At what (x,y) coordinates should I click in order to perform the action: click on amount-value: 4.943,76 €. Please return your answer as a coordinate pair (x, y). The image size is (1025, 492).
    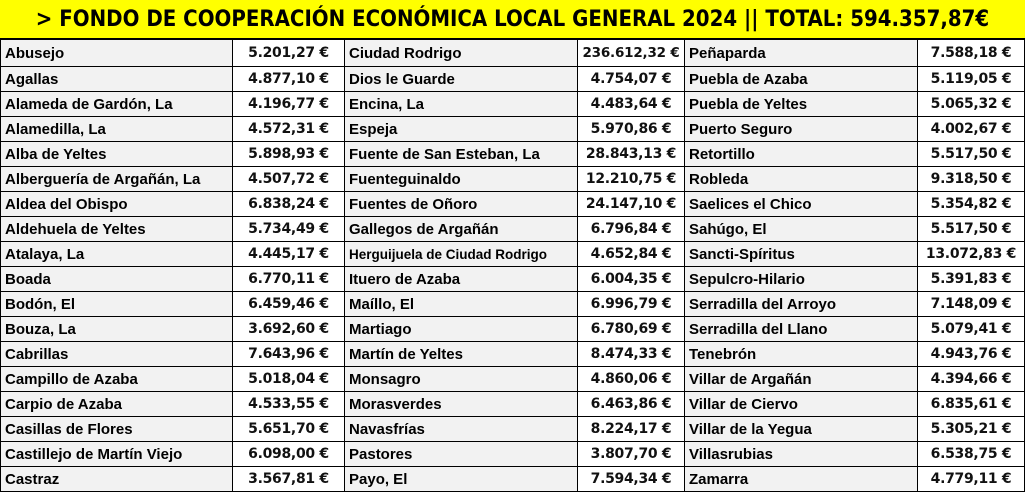
    Looking at the image, I should click on (971, 354).